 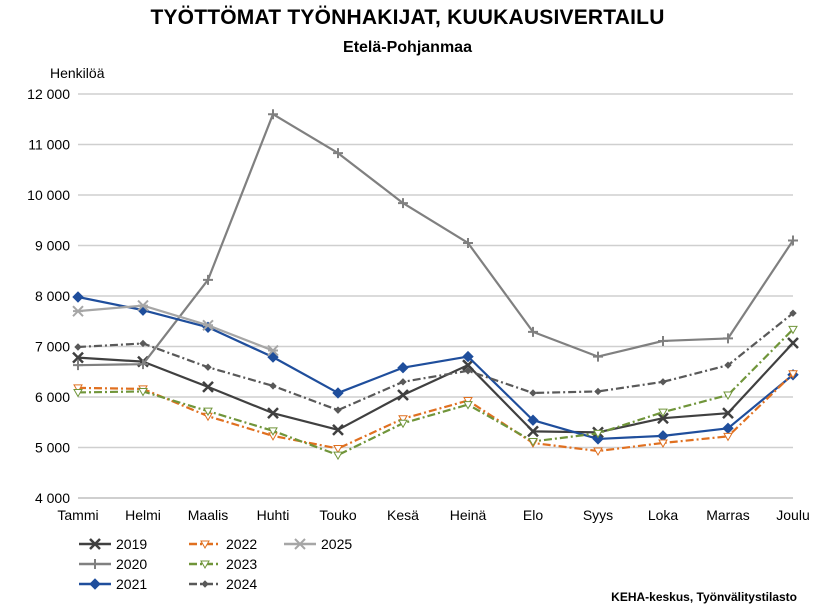 What do you see at coordinates (132, 564) in the screenshot?
I see `legend-label: 2020` at bounding box center [132, 564].